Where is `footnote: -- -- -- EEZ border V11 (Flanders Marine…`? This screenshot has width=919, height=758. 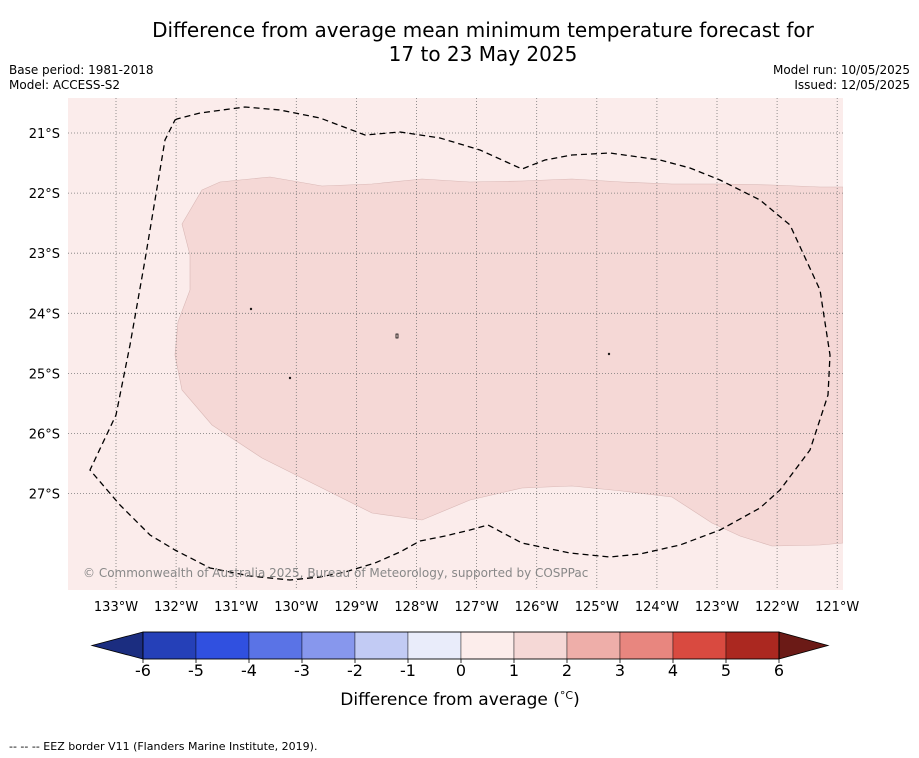 footnote: -- -- -- EEZ border V11 (Flanders Marine… is located at coordinates (163, 746).